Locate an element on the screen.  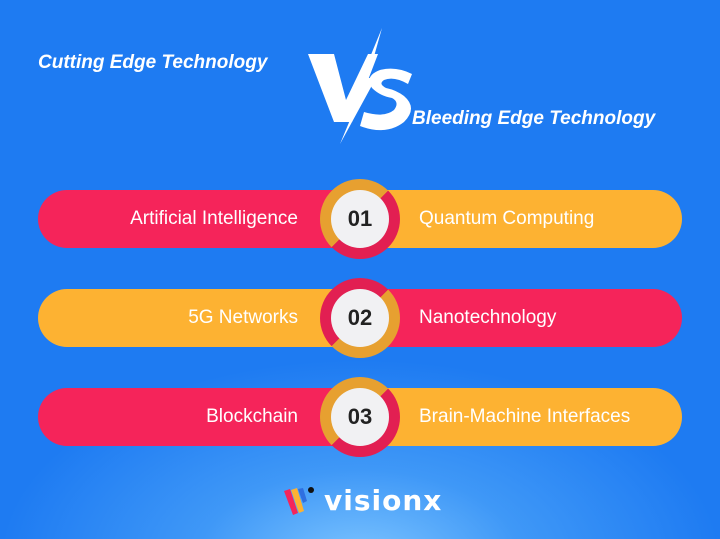
number-ring: 03 is located at coordinates (360, 417).